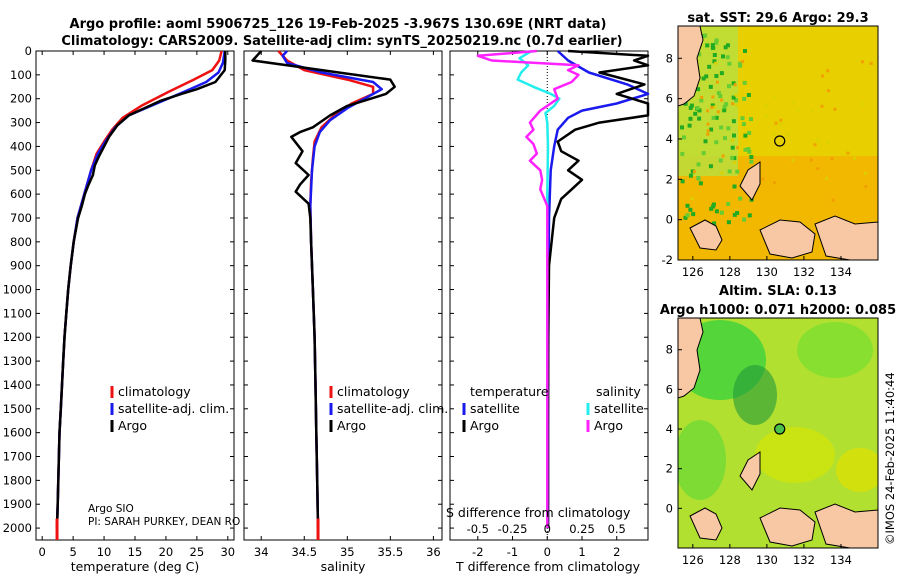 The height and width of the screenshot is (580, 900). Describe the element at coordinates (846, 525) in the screenshot. I see `land-new-guinea` at that location.